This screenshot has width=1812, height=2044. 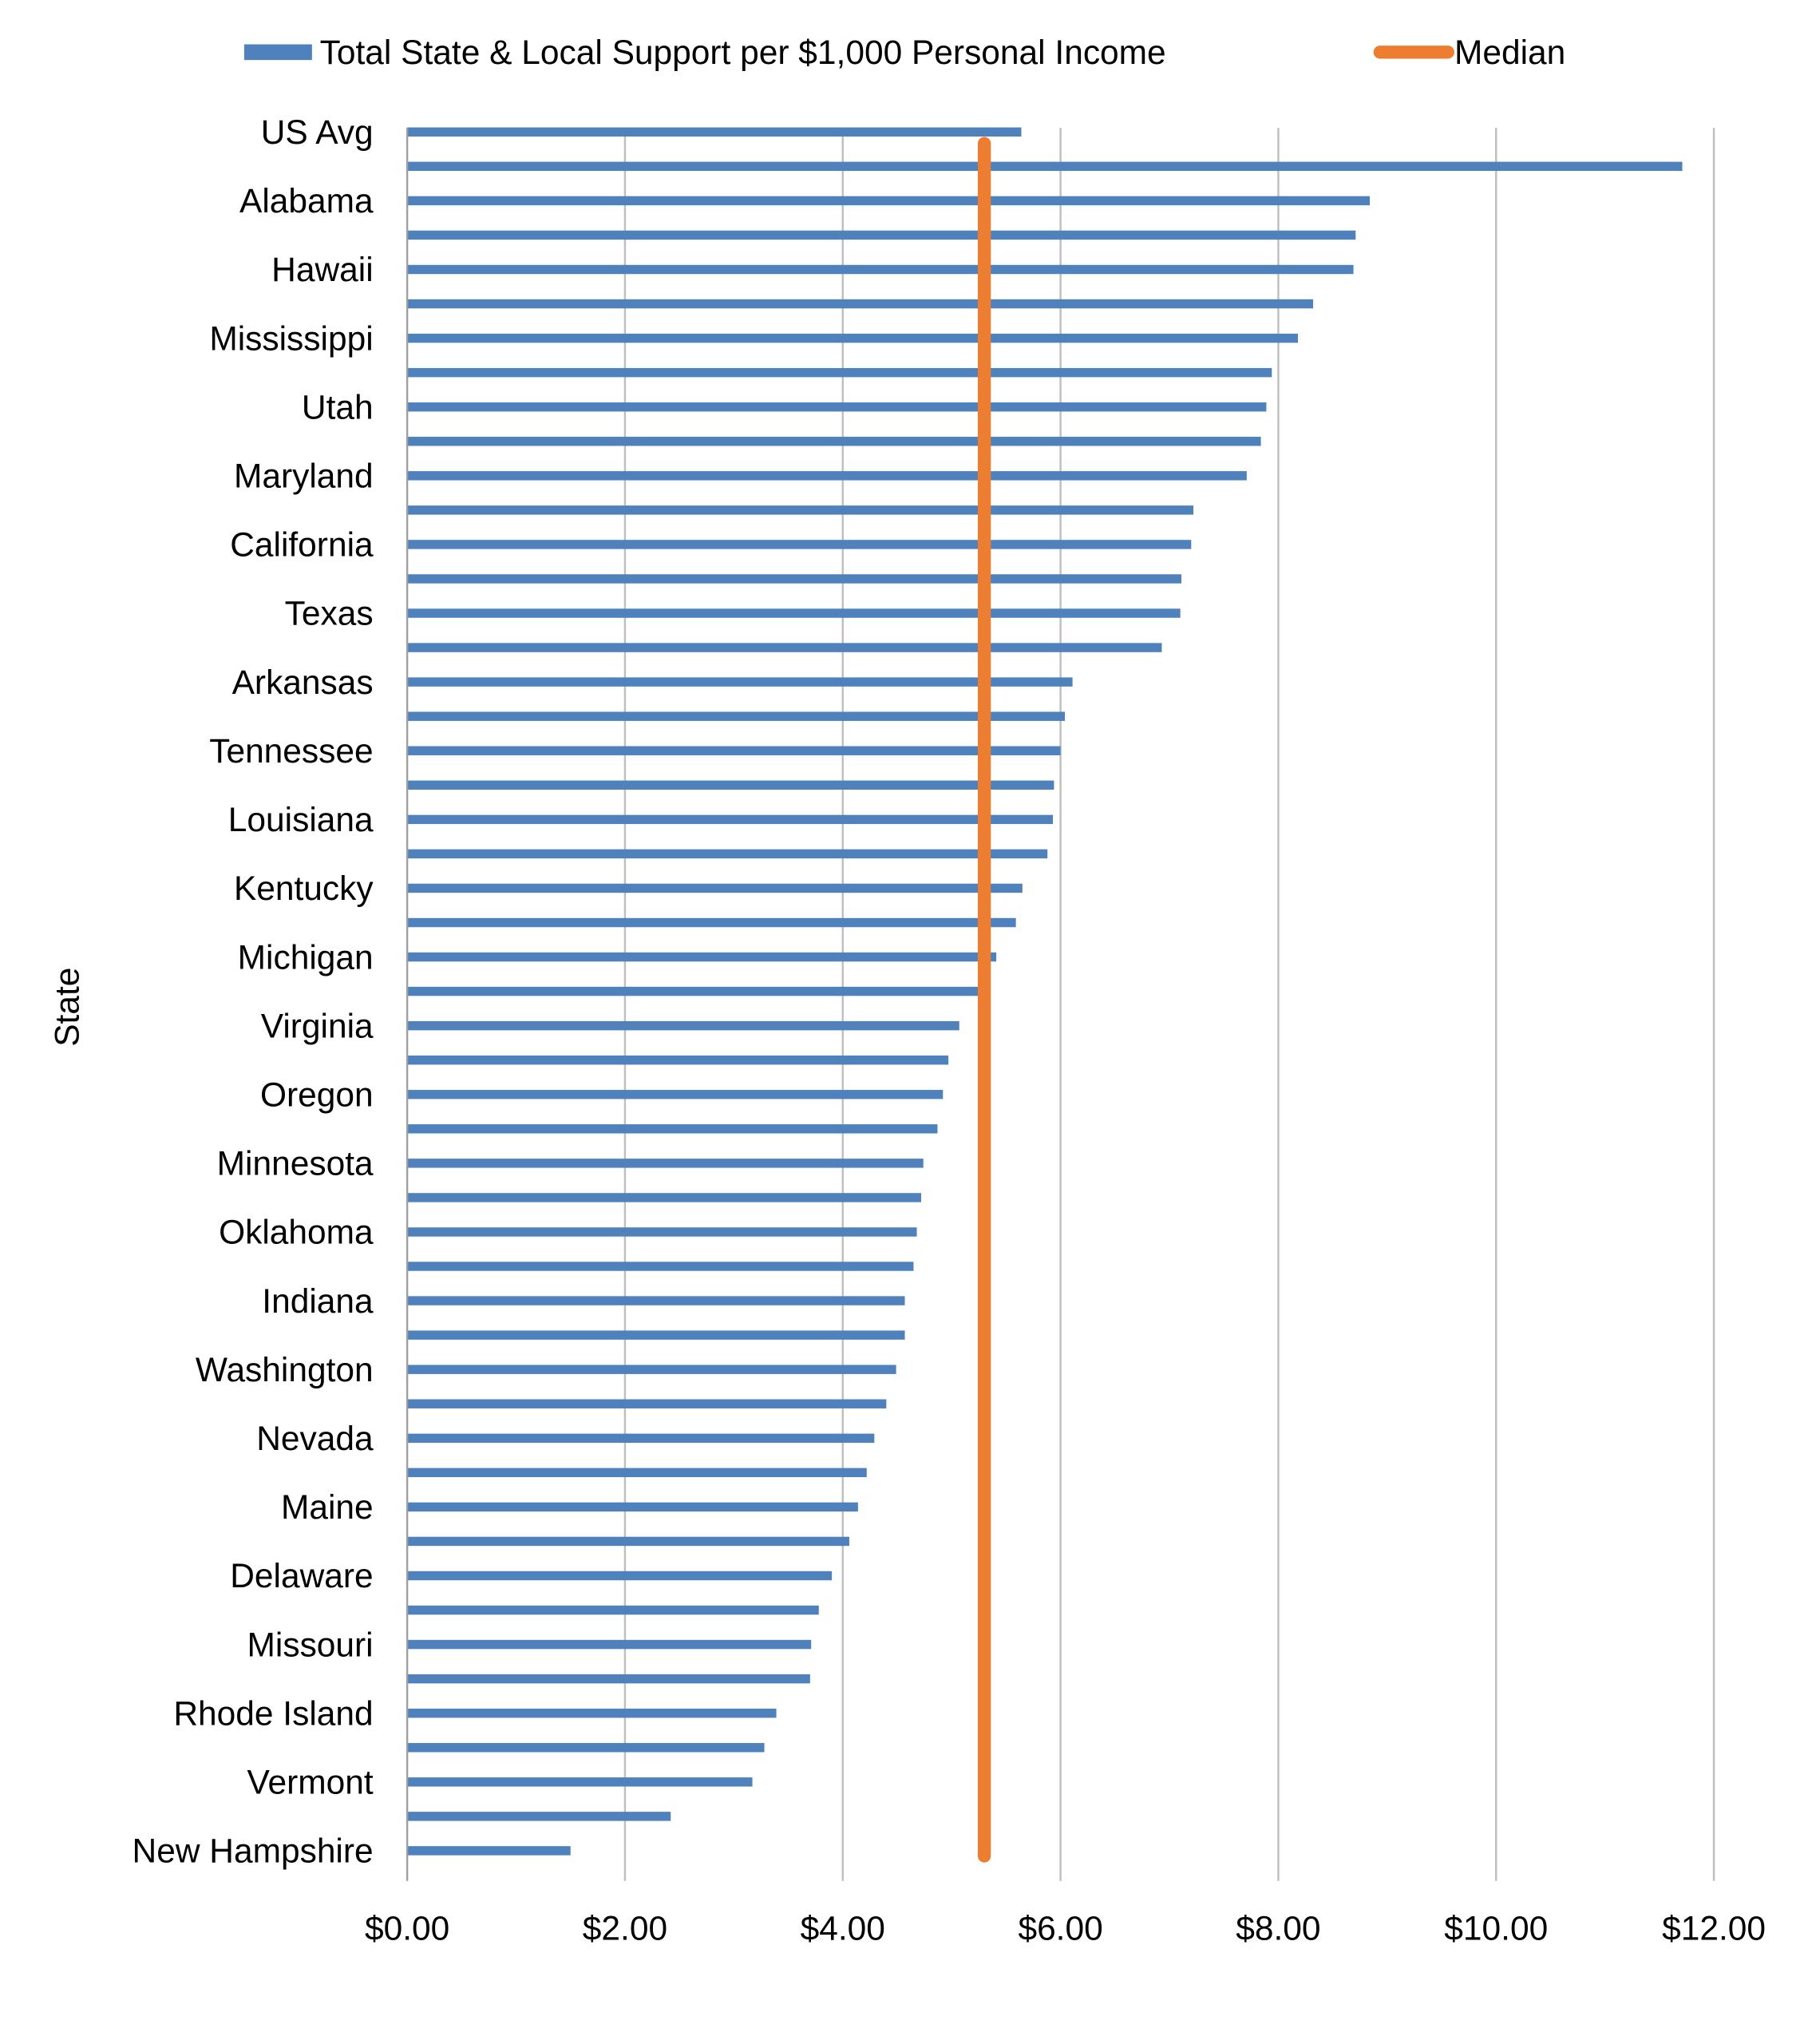 What do you see at coordinates (625, 1928) in the screenshot?
I see `x-tick-label: $2.00` at bounding box center [625, 1928].